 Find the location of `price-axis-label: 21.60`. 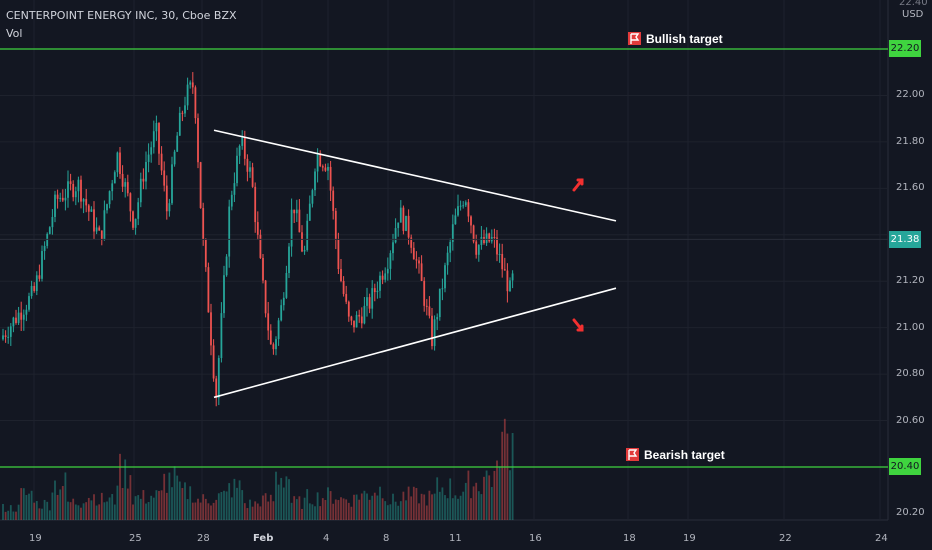

price-axis-label: 21.60 is located at coordinates (910, 188).